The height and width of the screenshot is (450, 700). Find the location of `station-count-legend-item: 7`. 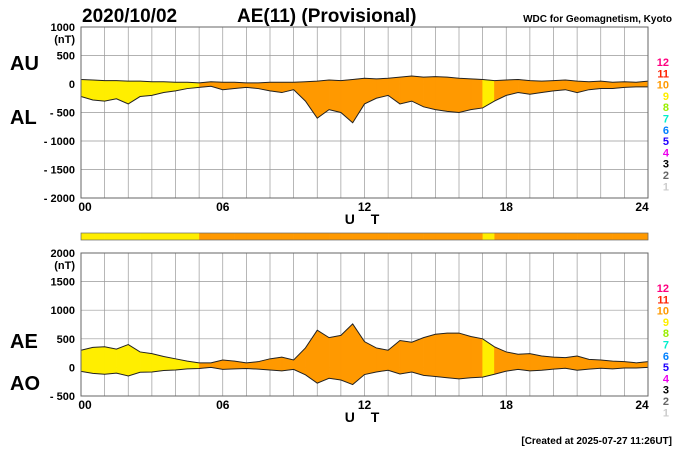

station-count-legend-item: 7 is located at coordinates (666, 120).